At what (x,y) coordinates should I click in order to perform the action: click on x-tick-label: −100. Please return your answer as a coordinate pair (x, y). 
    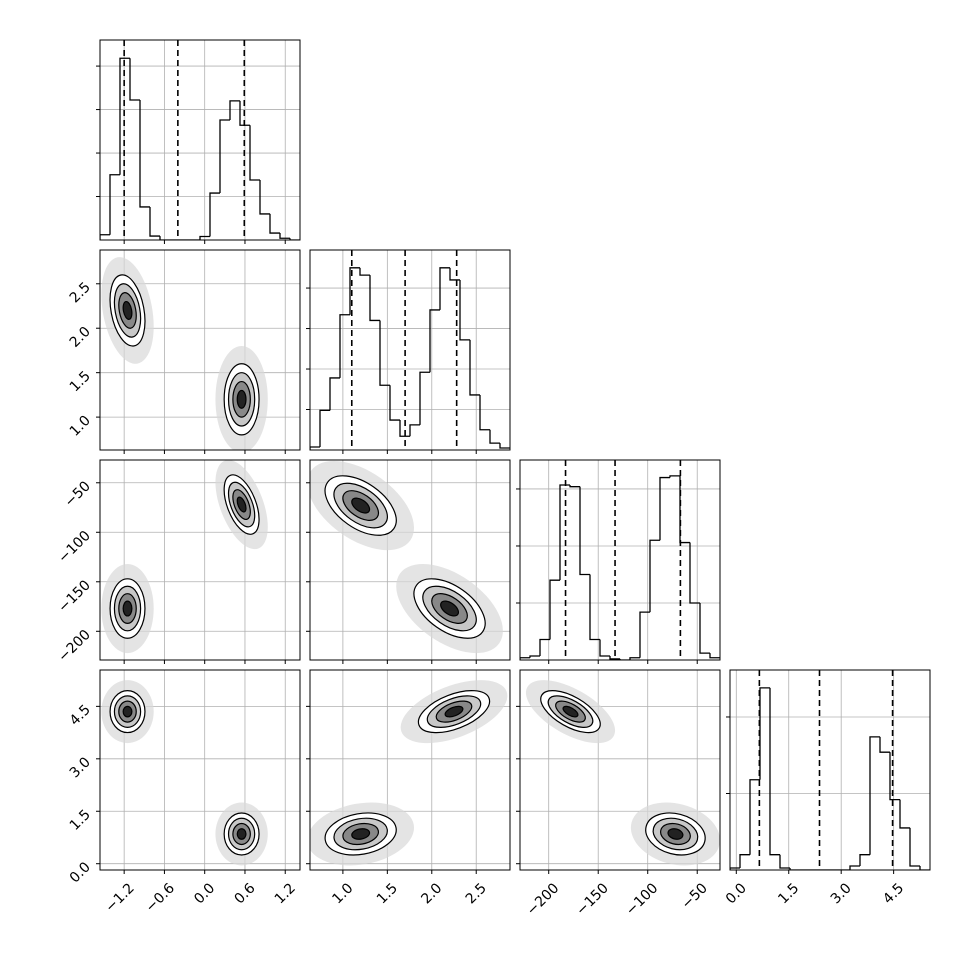
    Looking at the image, I should click on (642, 899).